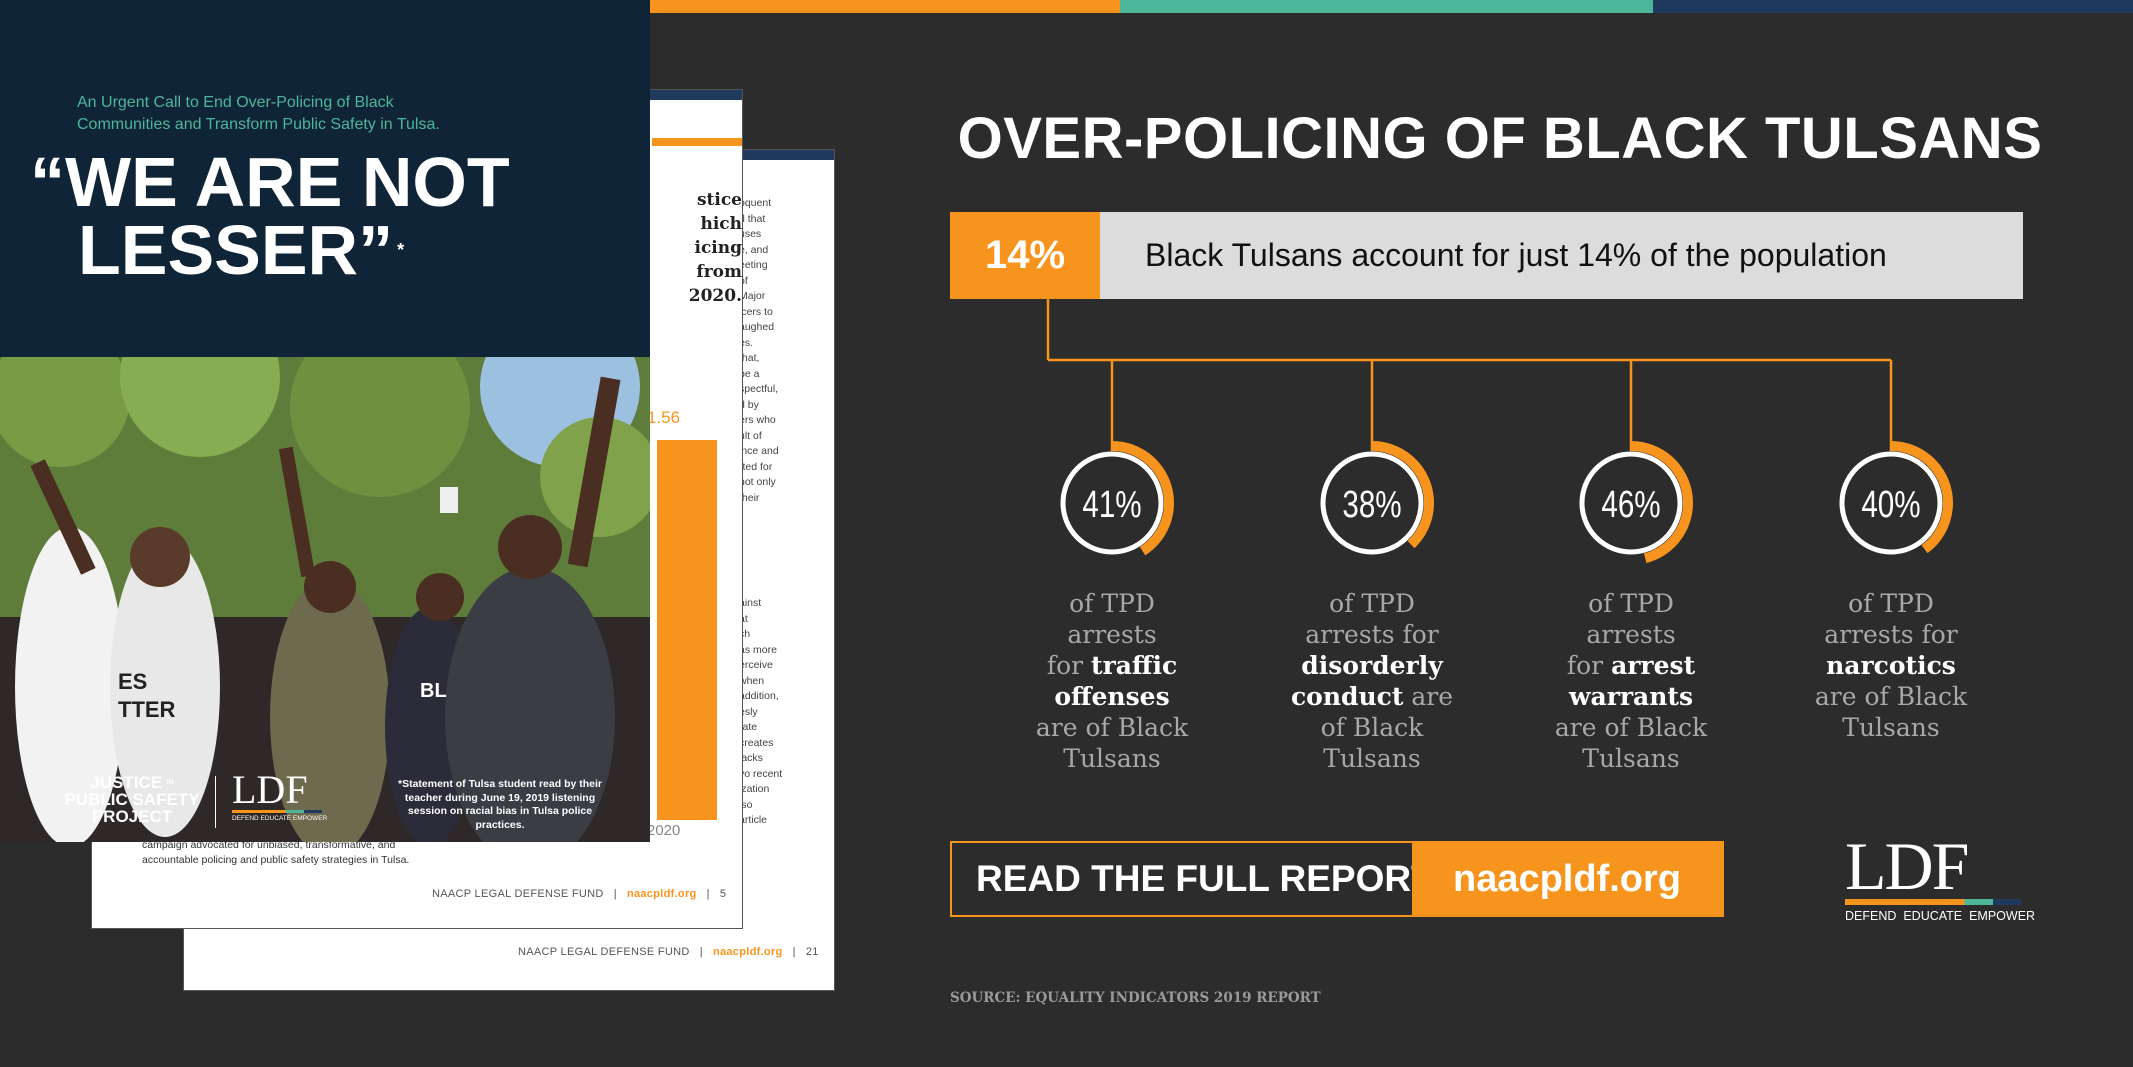 The height and width of the screenshot is (1067, 2133). What do you see at coordinates (748, 727) in the screenshot?
I see `text-fragment: rate` at bounding box center [748, 727].